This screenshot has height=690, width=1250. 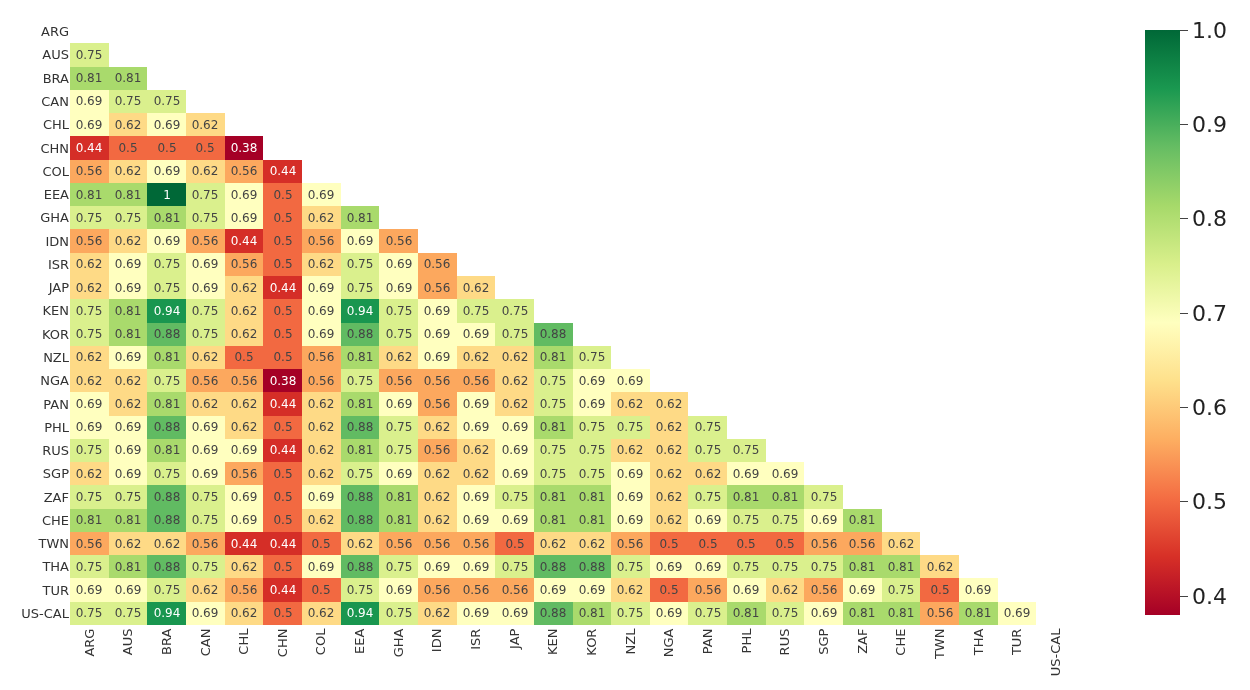 I want to click on y-tick-label: CHE, so click(x=55, y=520).